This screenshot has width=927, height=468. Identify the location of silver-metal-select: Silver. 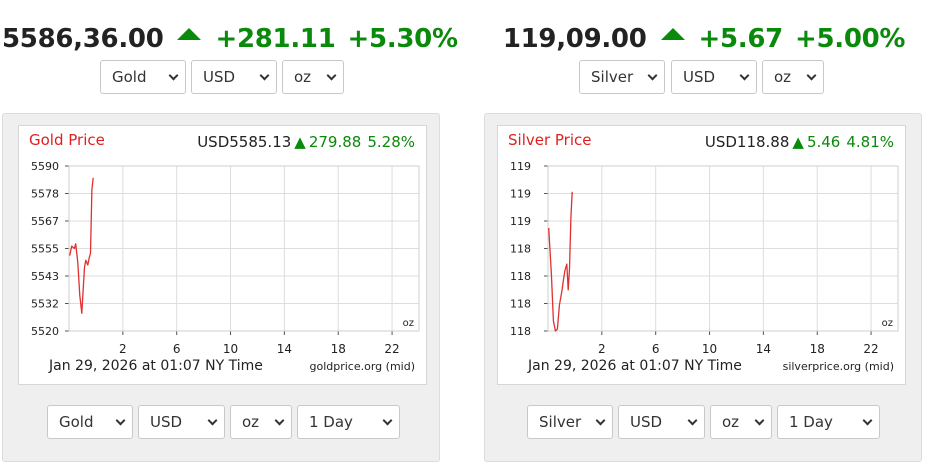
(622, 77).